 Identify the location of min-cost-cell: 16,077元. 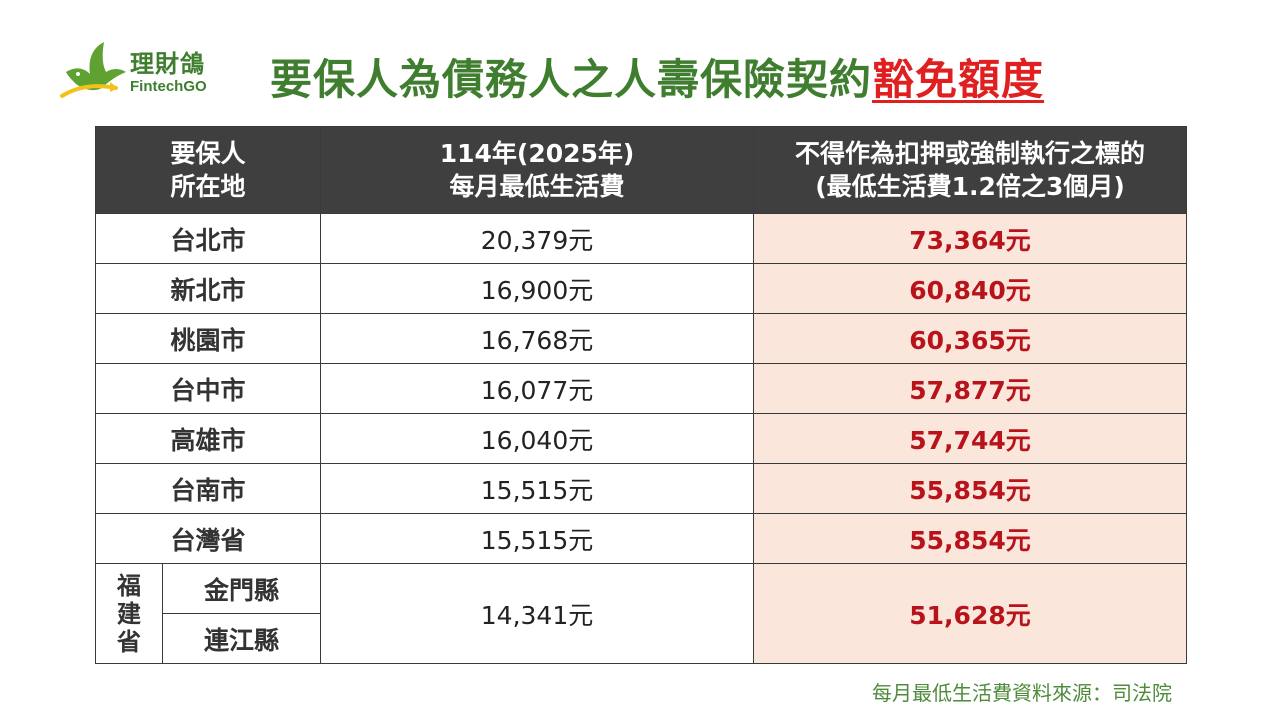
(537, 388).